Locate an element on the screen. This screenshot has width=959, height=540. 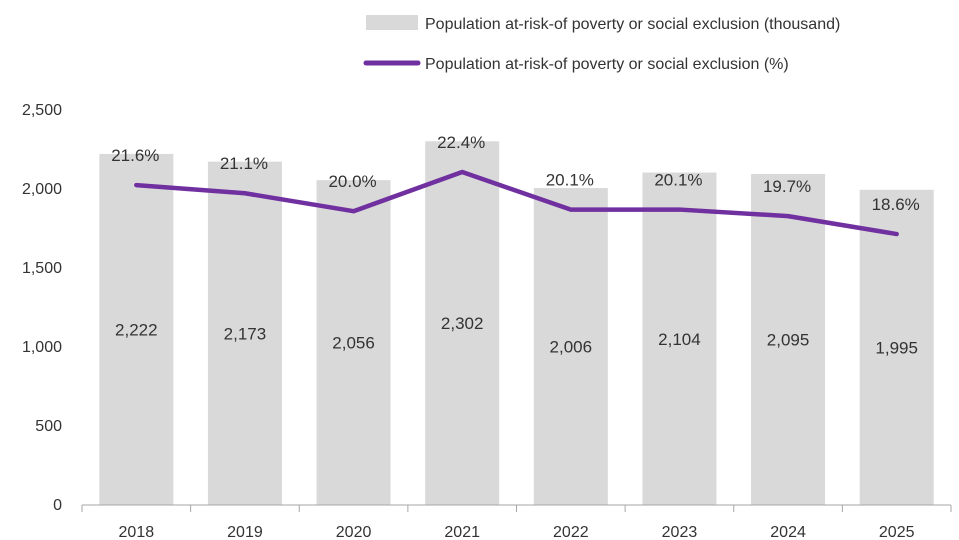
x-tick-label: 2025 is located at coordinates (897, 532).